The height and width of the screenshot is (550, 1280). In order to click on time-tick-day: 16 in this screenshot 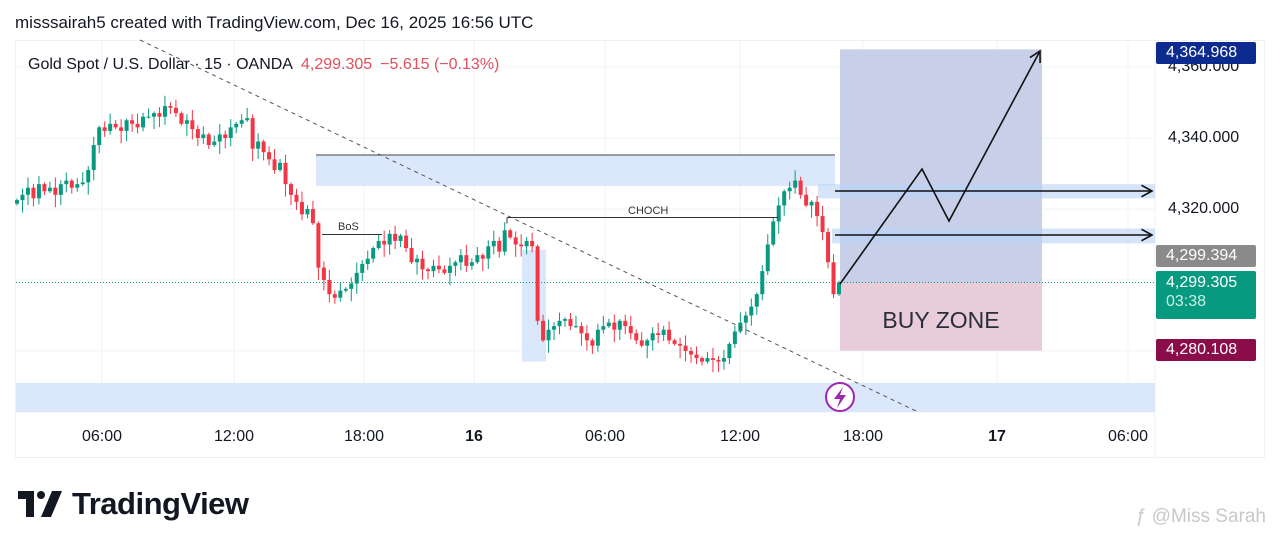, I will do `click(474, 436)`.